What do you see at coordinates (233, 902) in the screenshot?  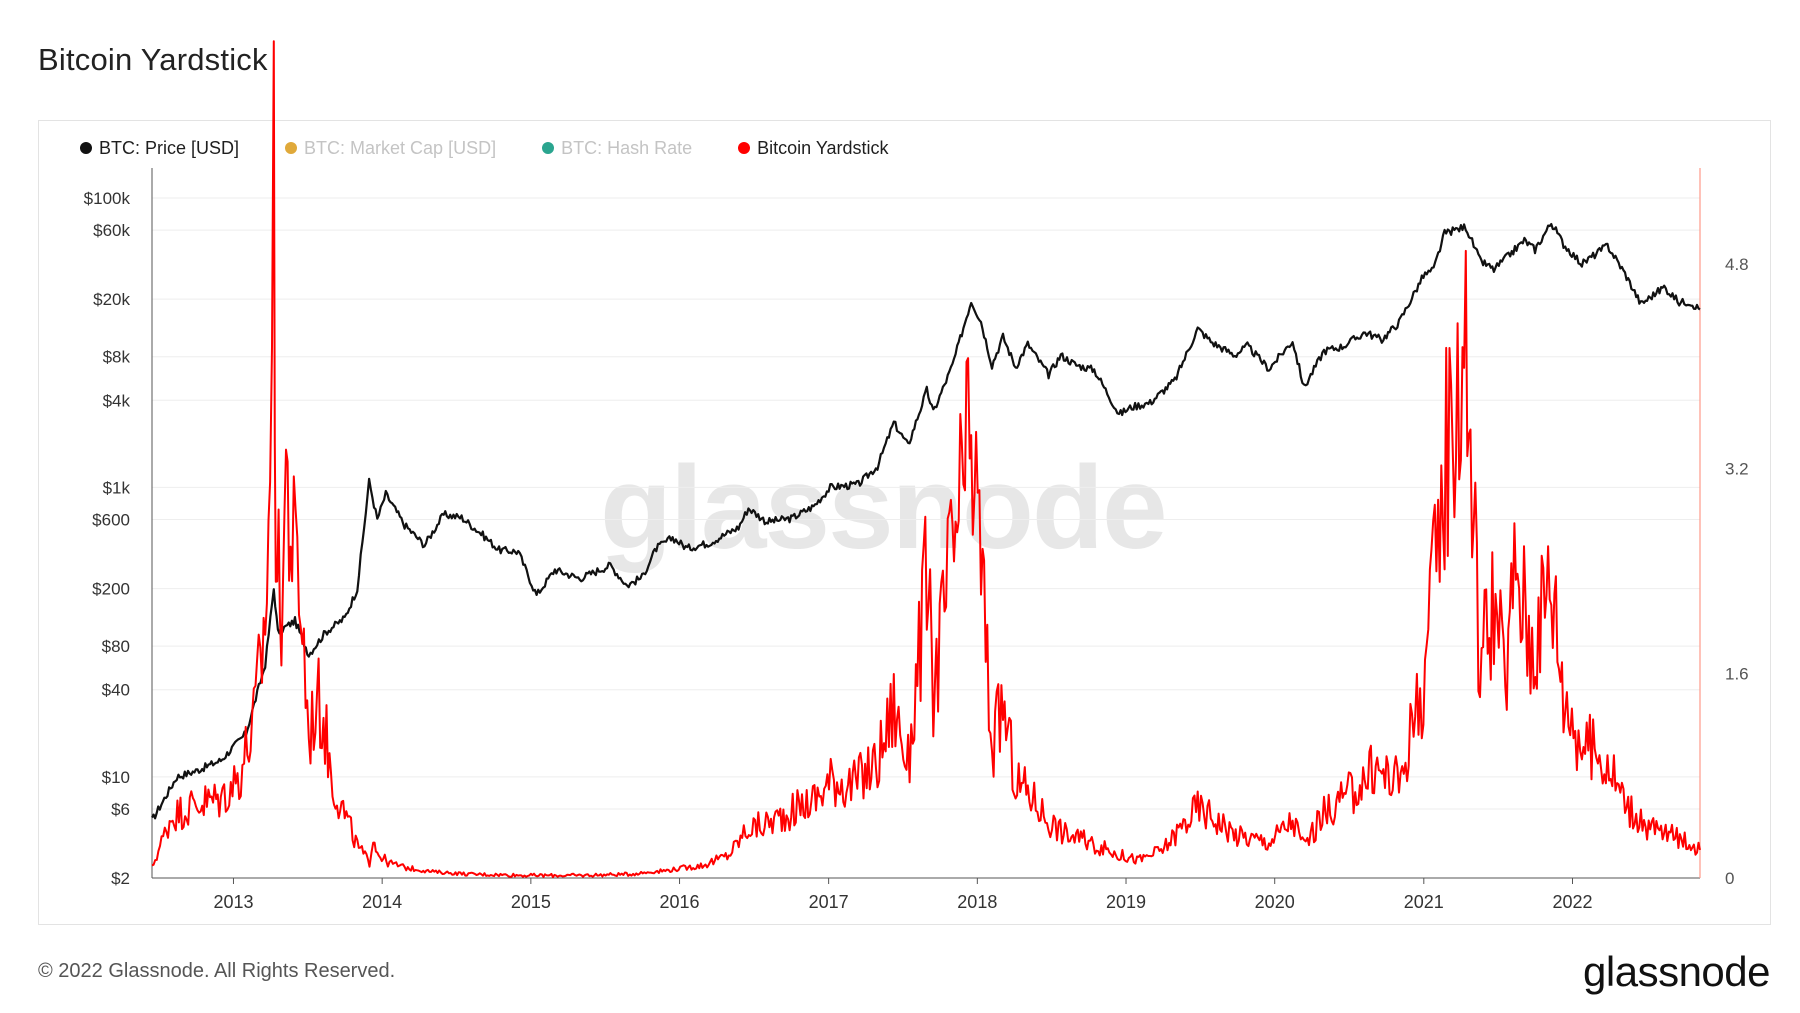 I see `x-tick-label: 2013` at bounding box center [233, 902].